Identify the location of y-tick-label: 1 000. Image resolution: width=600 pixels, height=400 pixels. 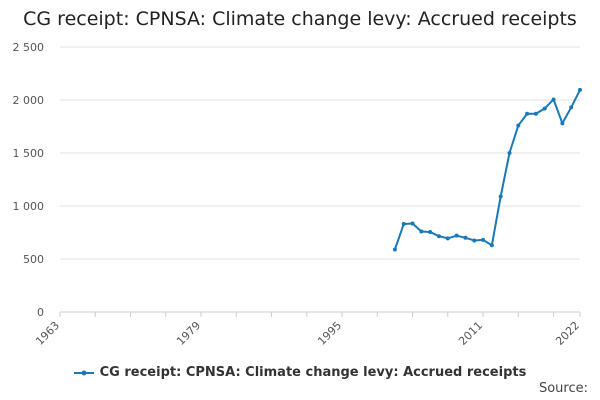
(29, 206).